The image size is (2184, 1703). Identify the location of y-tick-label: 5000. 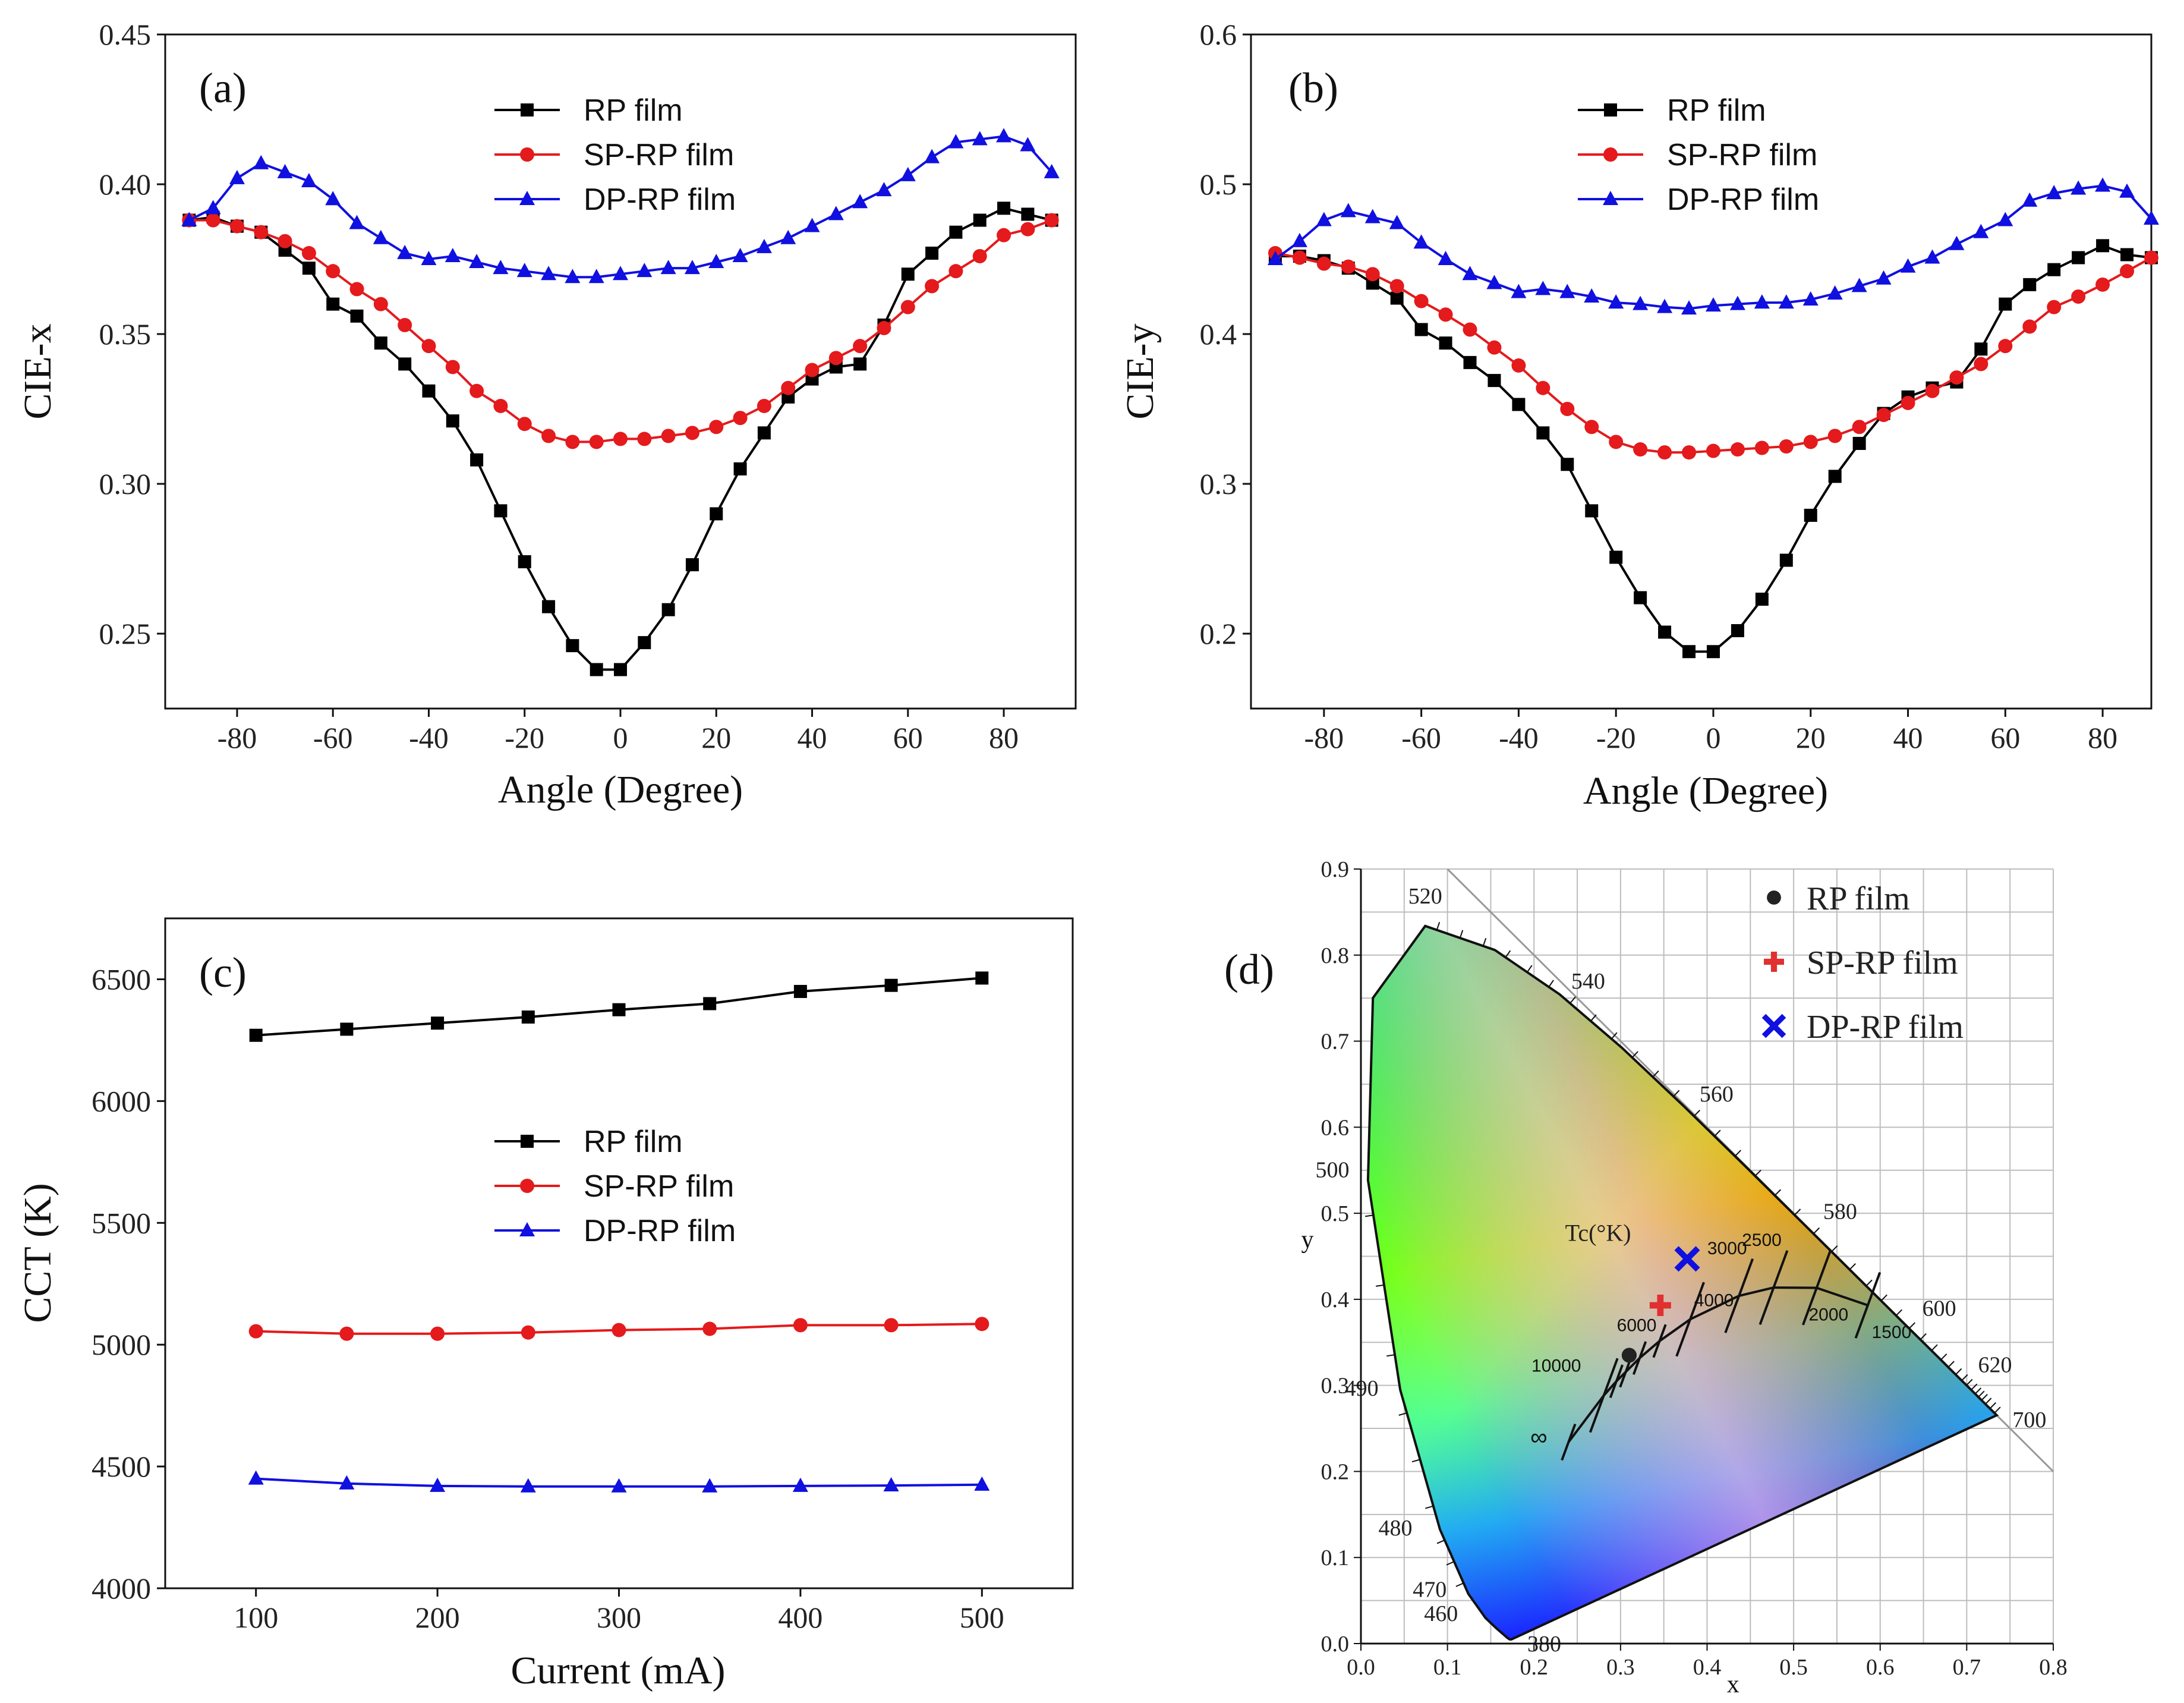
(121, 1344).